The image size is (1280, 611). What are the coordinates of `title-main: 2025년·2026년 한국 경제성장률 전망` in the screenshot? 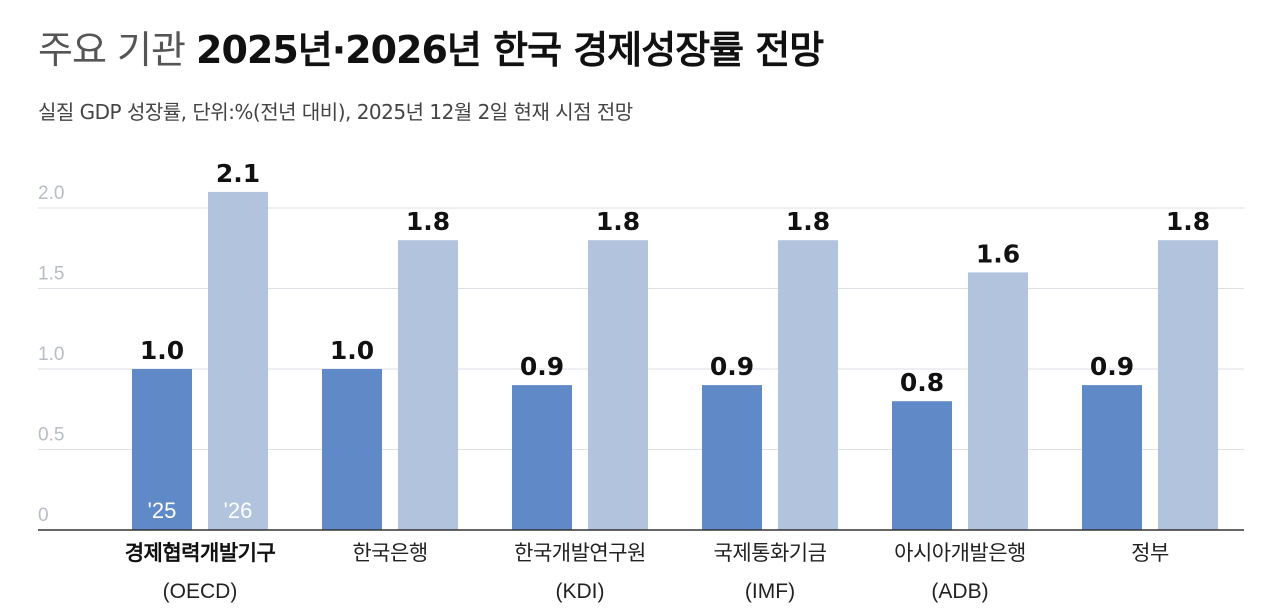 It's located at (510, 50).